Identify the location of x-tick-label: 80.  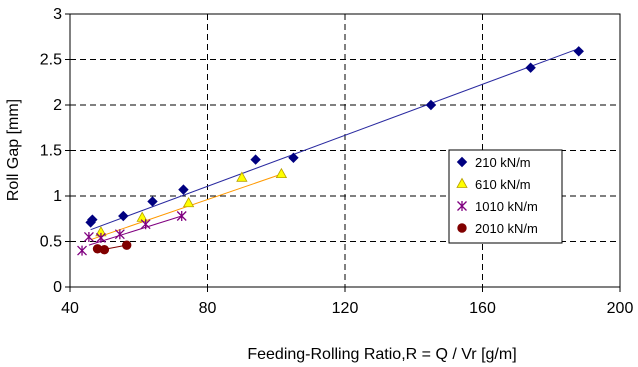
(208, 308).